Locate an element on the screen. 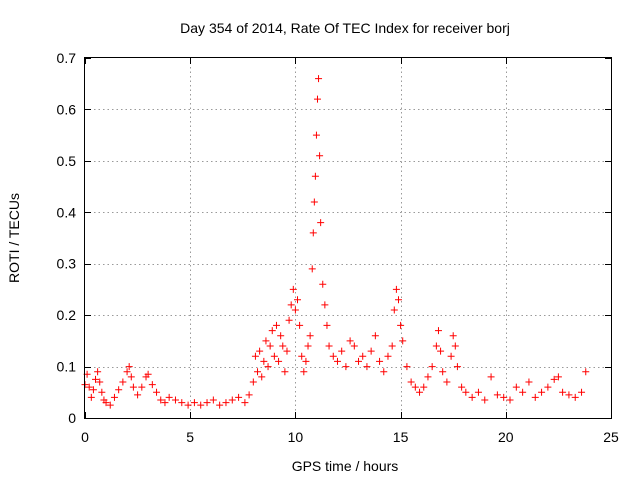 The image size is (640, 480). y-tick-label: 0.6 is located at coordinates (67, 109).